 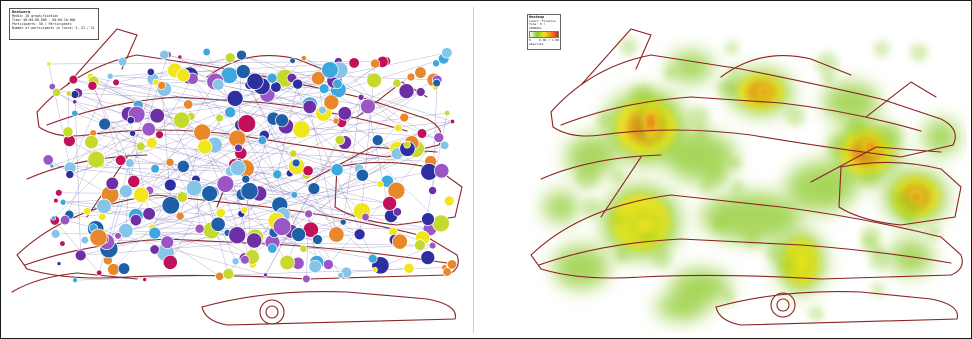 I want to click on bee-legend-row: Participants: 58 / Participants, so click(x=42, y=24).